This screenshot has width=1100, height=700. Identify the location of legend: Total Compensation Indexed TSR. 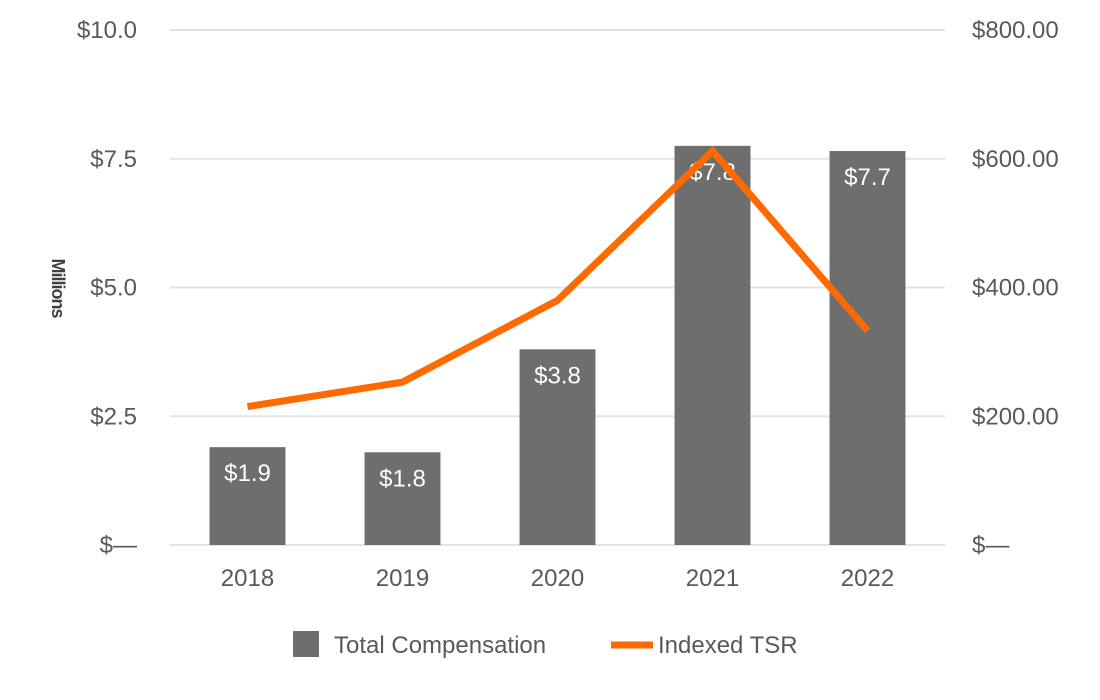
(545, 645).